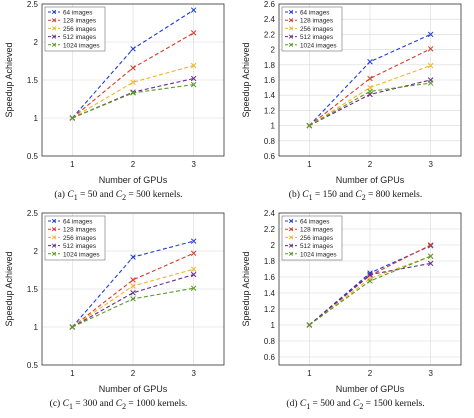  Describe the element at coordinates (33, 80) in the screenshot. I see `y-tick-label: 1.5` at that location.